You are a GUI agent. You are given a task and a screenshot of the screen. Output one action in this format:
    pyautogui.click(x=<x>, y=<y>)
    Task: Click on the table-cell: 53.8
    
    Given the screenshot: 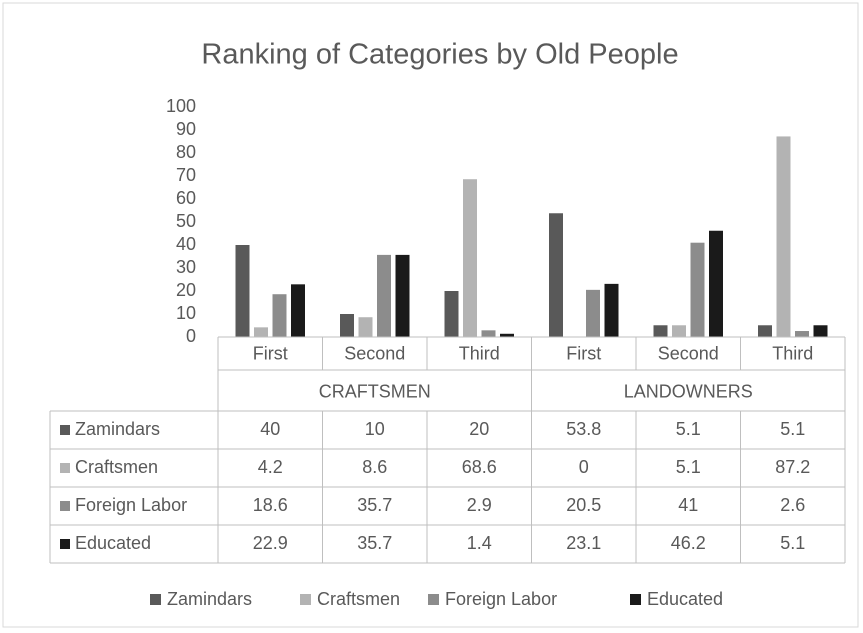 What is the action you would take?
    pyautogui.click(x=583, y=429)
    